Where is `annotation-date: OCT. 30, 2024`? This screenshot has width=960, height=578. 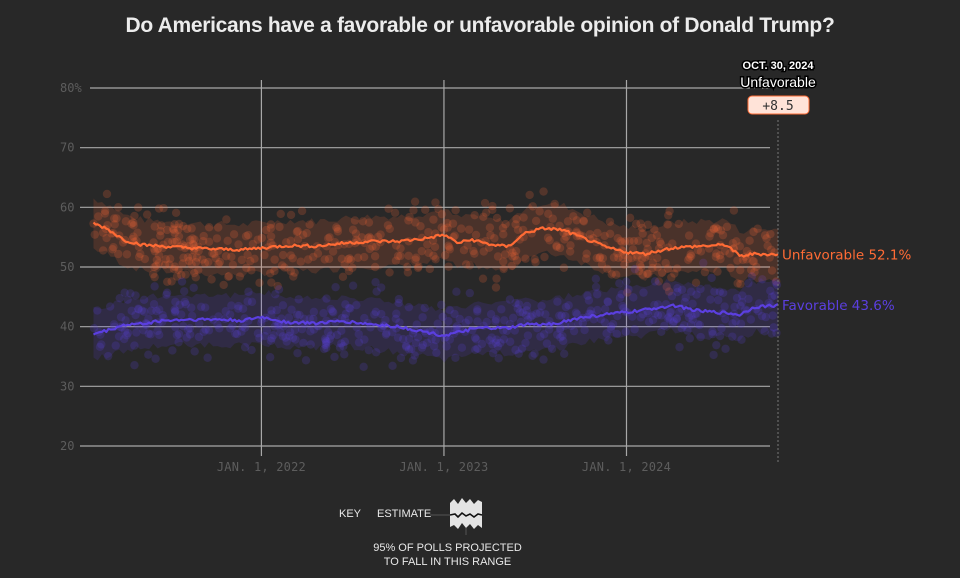
annotation-date: OCT. 30, 2024 is located at coordinates (779, 66).